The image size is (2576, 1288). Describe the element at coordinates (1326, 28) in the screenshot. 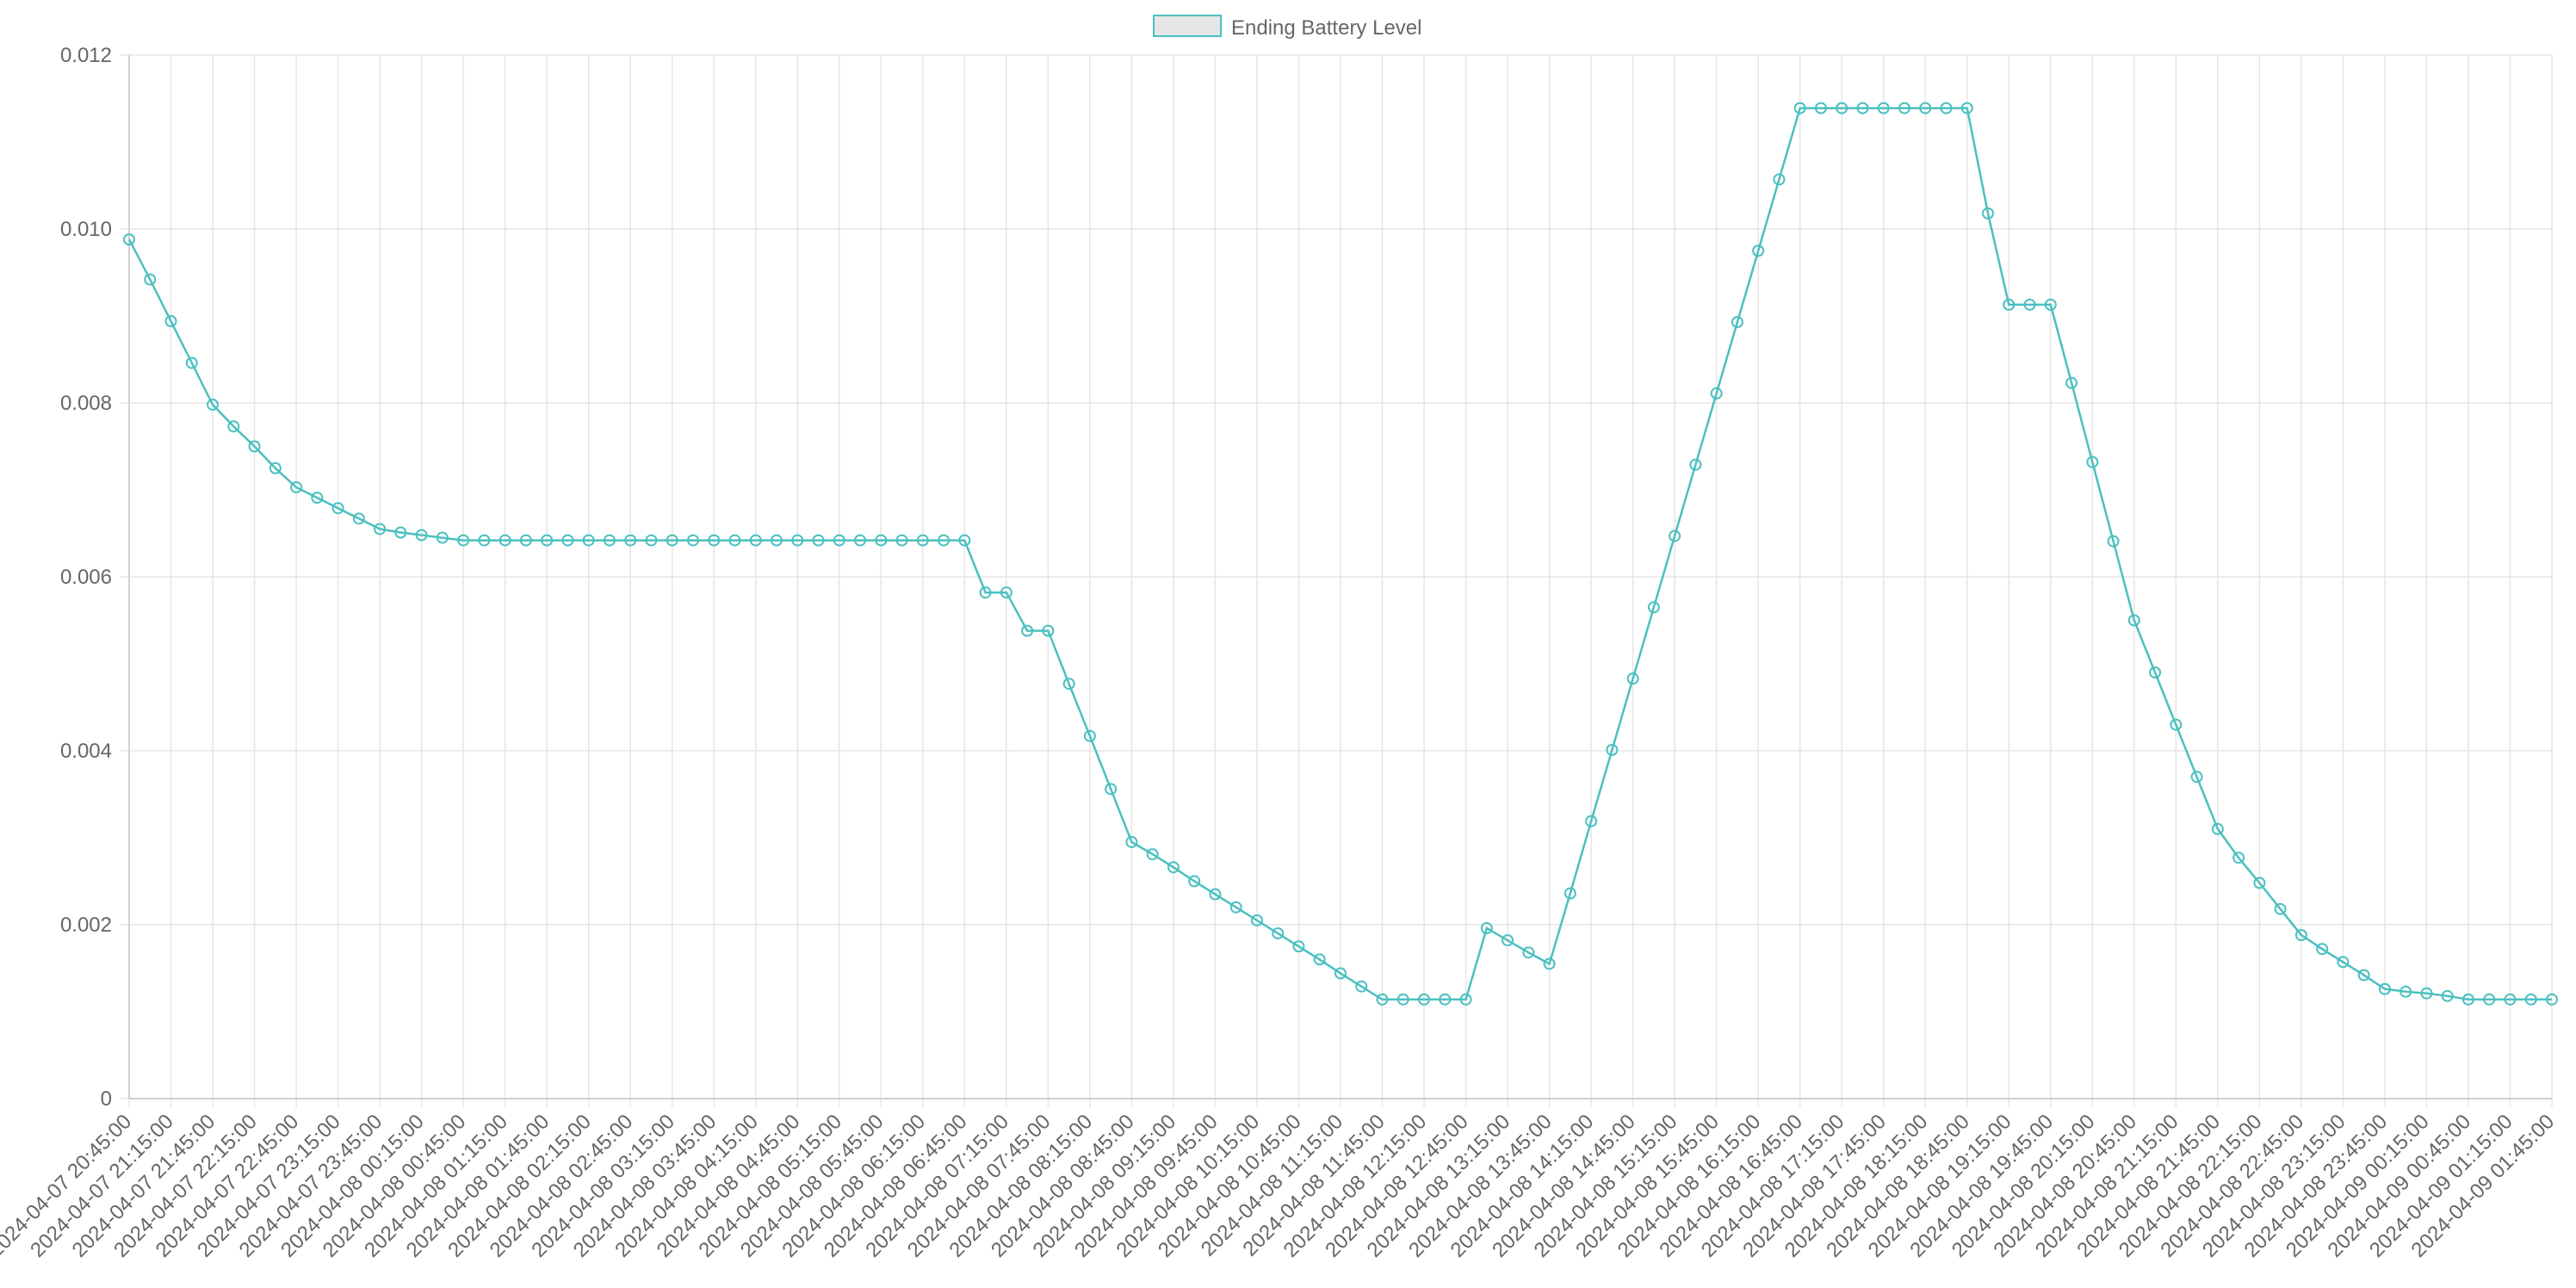

I see `legend-label: Ending Battery Level` at that location.